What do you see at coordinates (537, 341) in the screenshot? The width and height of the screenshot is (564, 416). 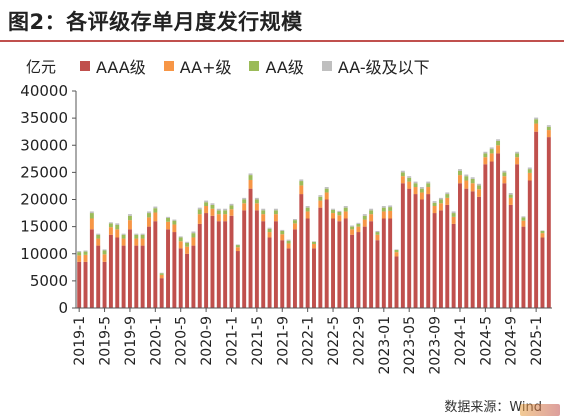 I see `x-tick-label: 2025-1` at bounding box center [537, 341].